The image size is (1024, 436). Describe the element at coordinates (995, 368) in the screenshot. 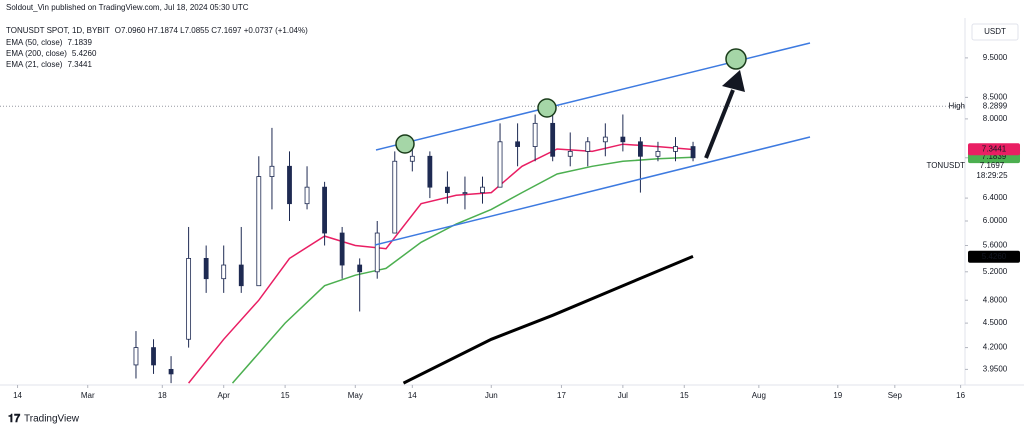

I see `y-tick-label: 3.9500` at that location.